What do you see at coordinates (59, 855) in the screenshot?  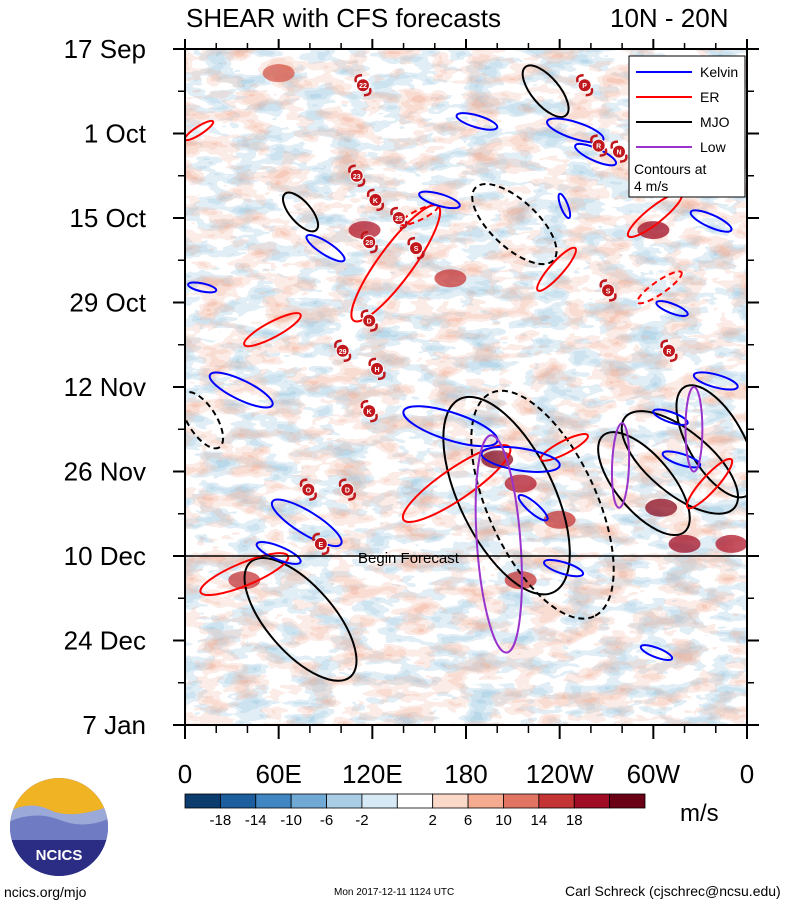 I see `logo-text: NCICS` at bounding box center [59, 855].